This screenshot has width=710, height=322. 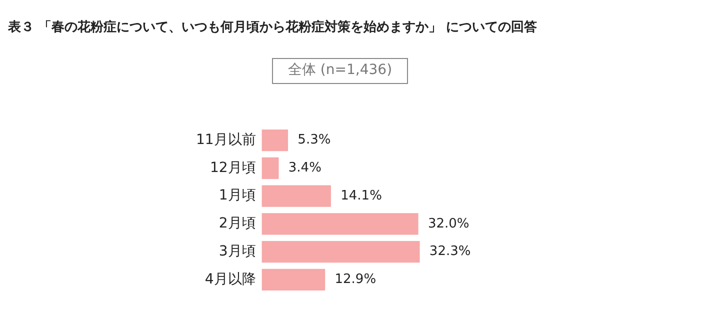 What do you see at coordinates (355, 280) in the screenshot?
I see `data-label: 12.9%` at bounding box center [355, 280].